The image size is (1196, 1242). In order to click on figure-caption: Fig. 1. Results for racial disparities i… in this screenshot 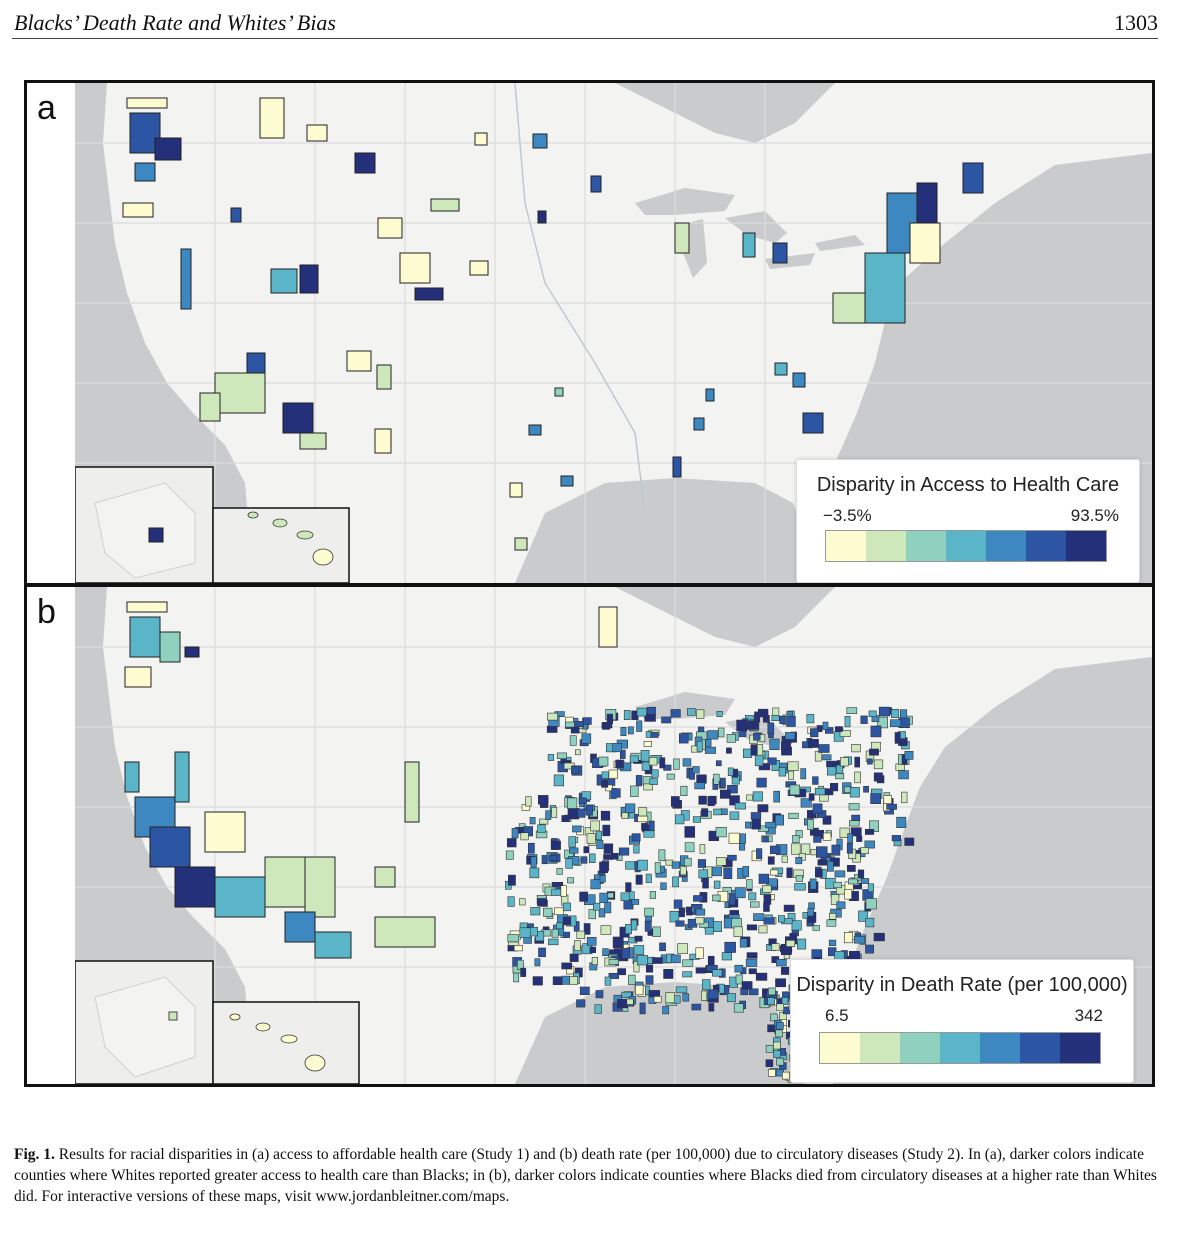, I will do `click(589, 1175)`.